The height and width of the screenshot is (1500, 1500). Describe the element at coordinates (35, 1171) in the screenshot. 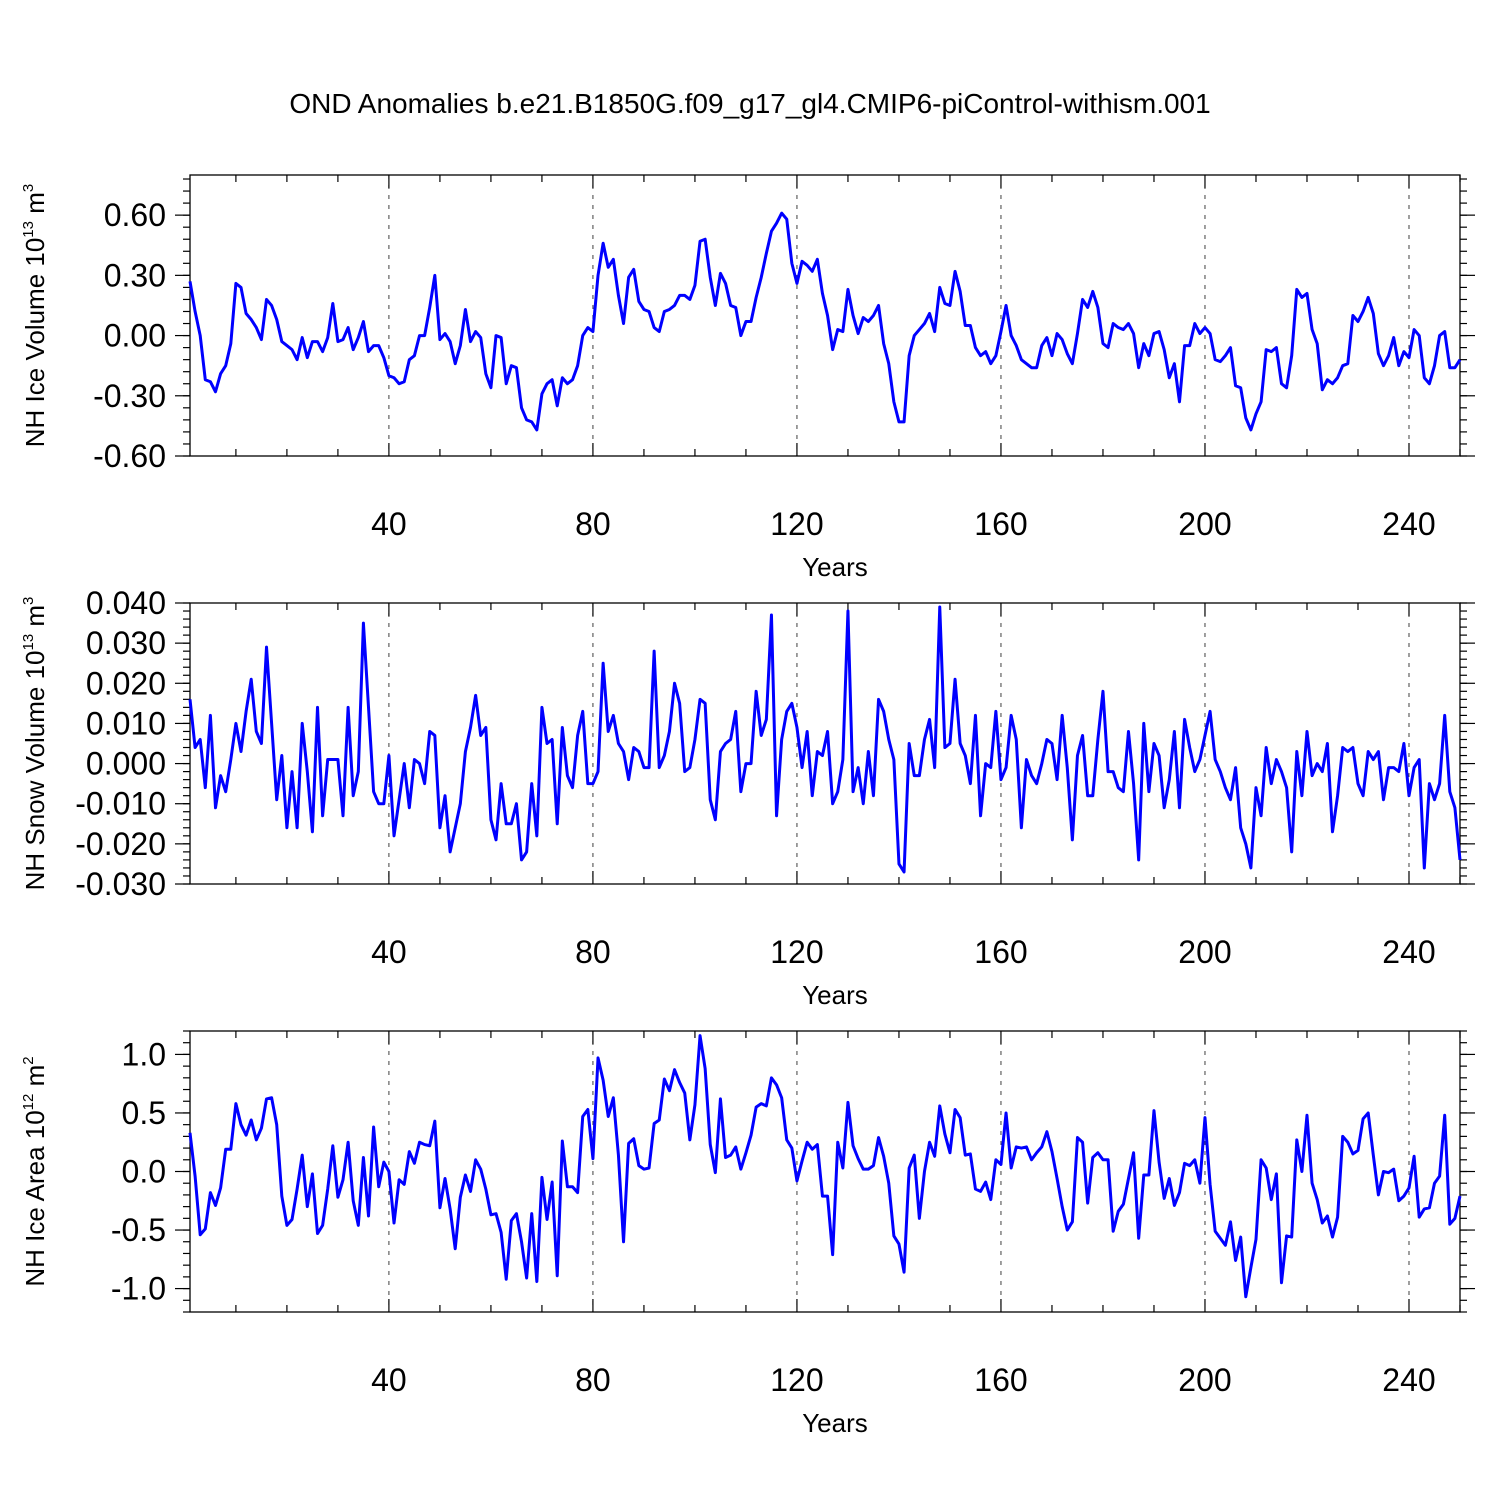

I see `y-axis-label: NH Ice Area 1012 m2` at that location.